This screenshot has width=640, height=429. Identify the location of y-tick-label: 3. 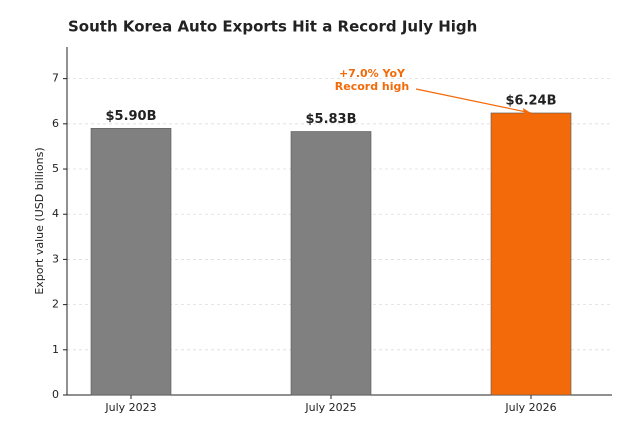
(55, 258).